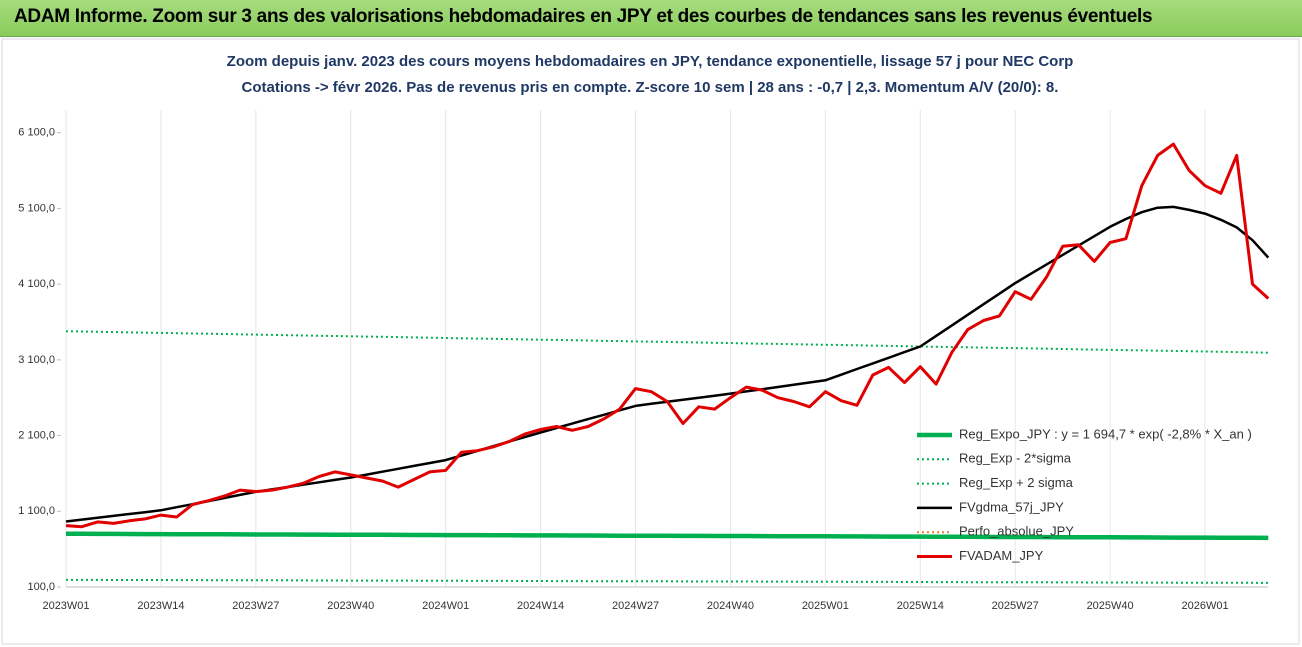 This screenshot has width=1302, height=647. What do you see at coordinates (920, 606) in the screenshot?
I see `x-tick-label: 2025W14` at bounding box center [920, 606].